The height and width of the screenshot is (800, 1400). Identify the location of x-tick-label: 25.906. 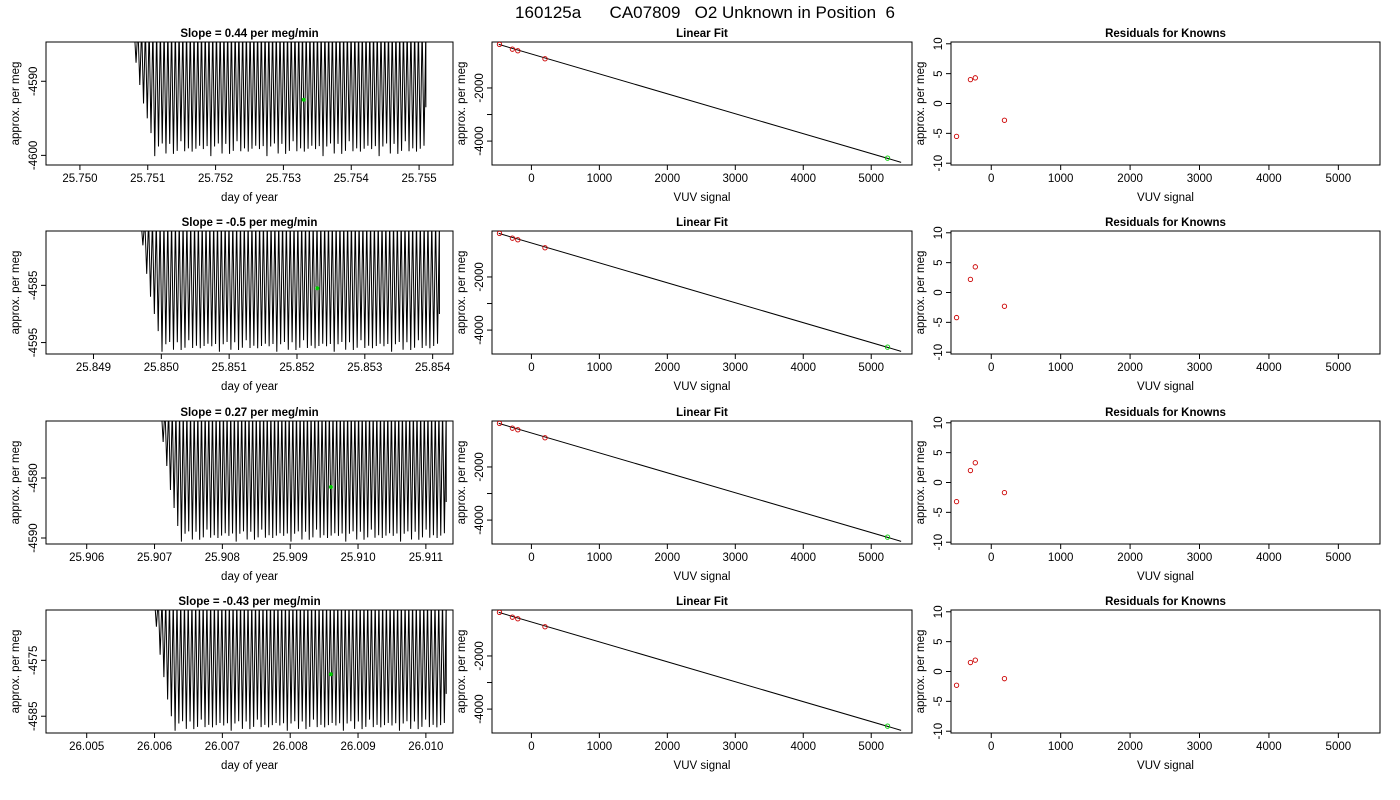
(86, 558).